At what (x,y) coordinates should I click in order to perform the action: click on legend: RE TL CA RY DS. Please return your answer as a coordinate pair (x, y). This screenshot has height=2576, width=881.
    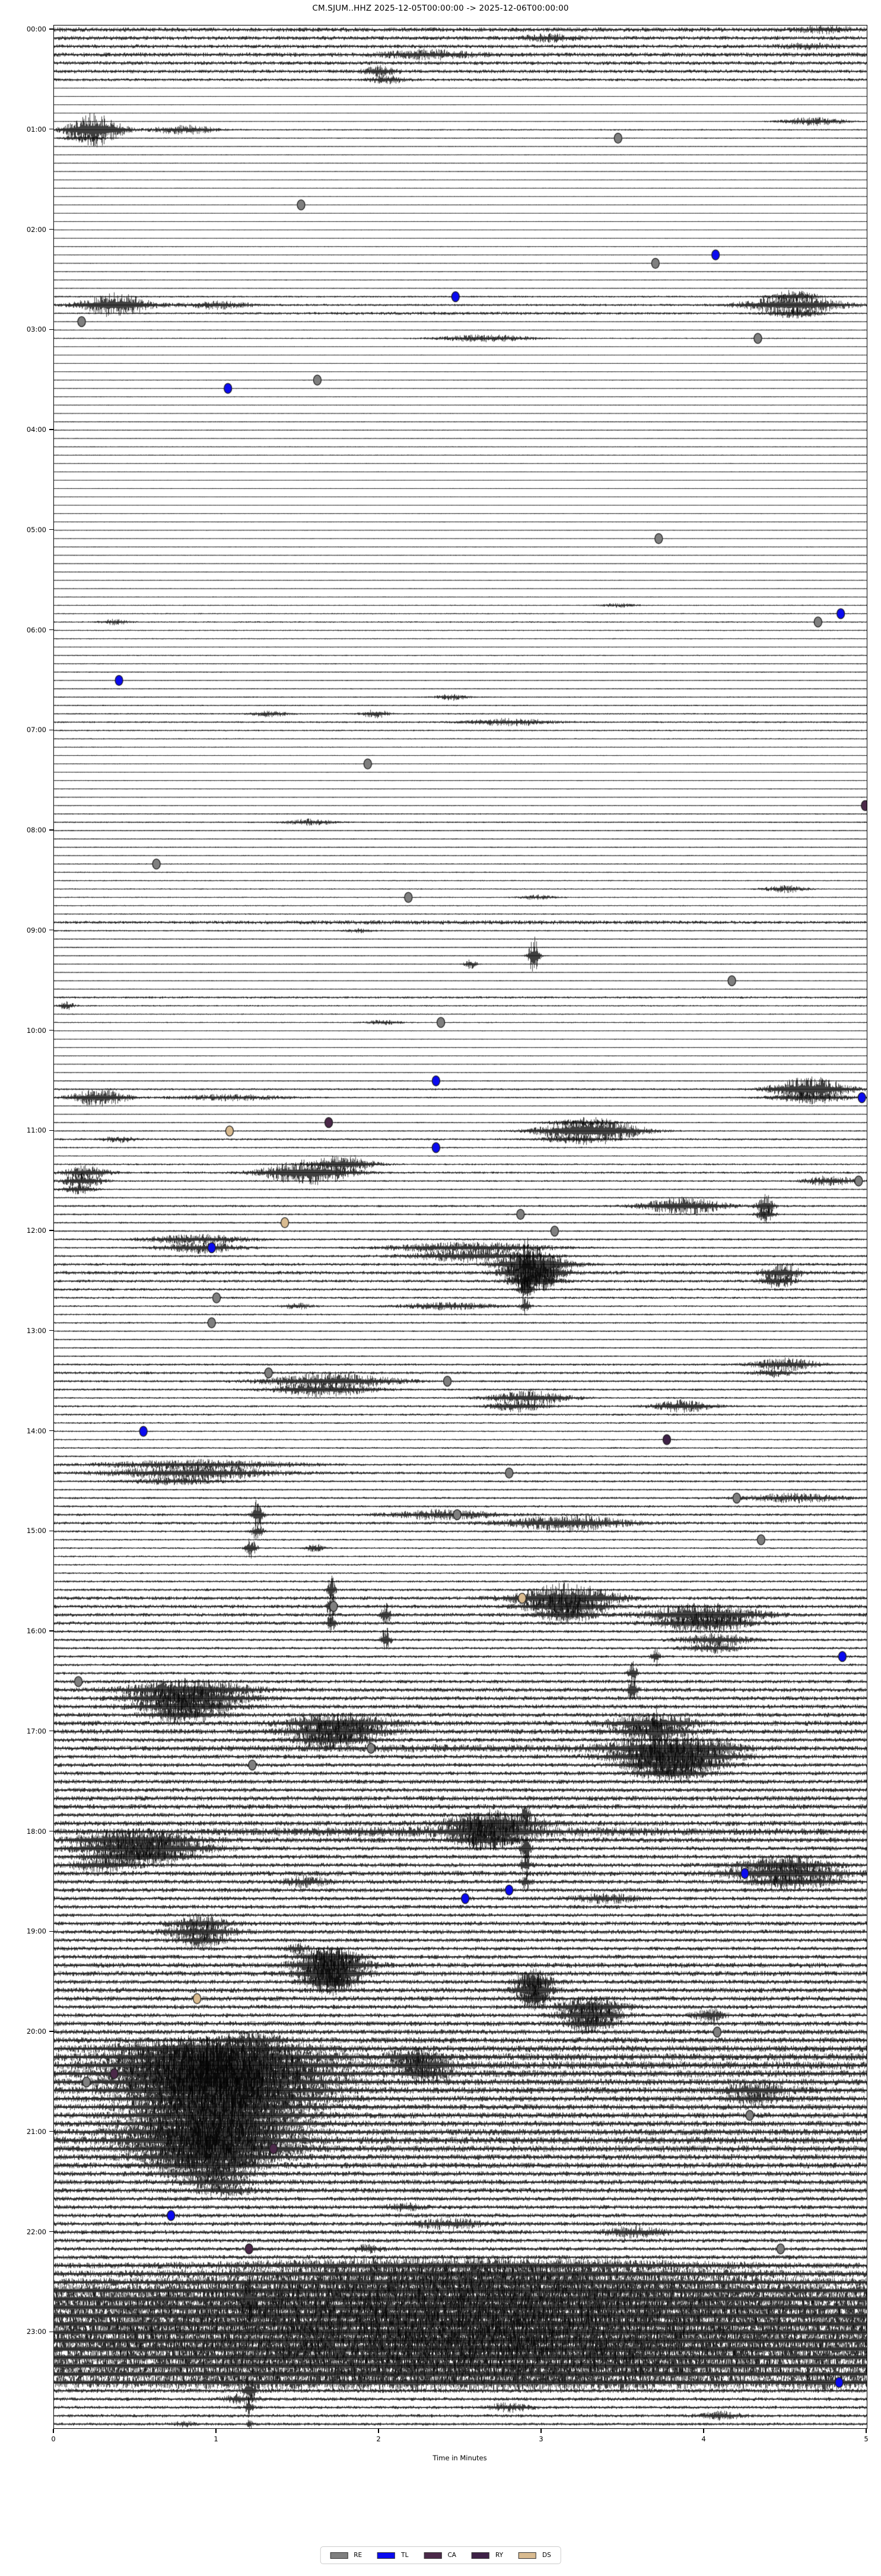
    Looking at the image, I should click on (440, 2555).